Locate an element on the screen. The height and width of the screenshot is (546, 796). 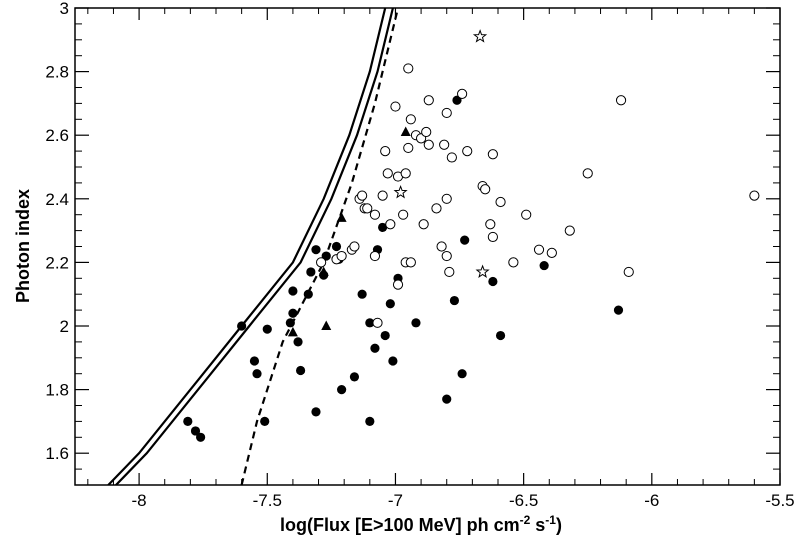
y-tick-label: 2.4 is located at coordinates (57, 199).